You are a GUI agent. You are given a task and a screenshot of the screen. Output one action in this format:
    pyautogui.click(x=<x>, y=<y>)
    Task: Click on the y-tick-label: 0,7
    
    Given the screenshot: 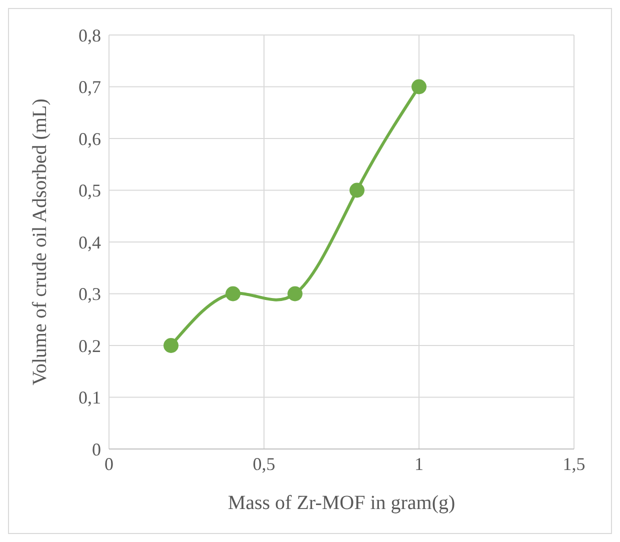 What is the action you would take?
    pyautogui.click(x=89, y=87)
    